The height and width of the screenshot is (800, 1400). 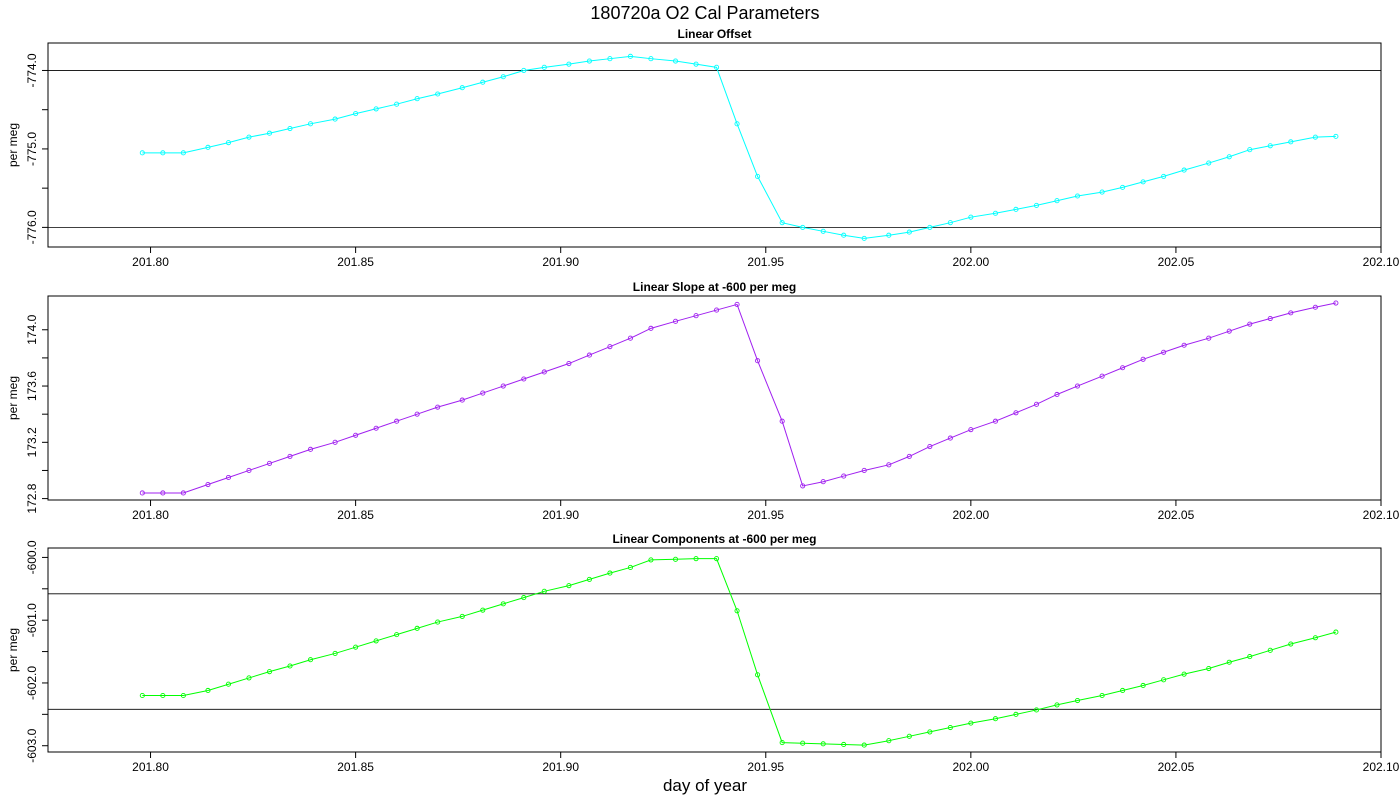 What do you see at coordinates (32, 149) in the screenshot?
I see `y-tick-label: -775.0` at bounding box center [32, 149].